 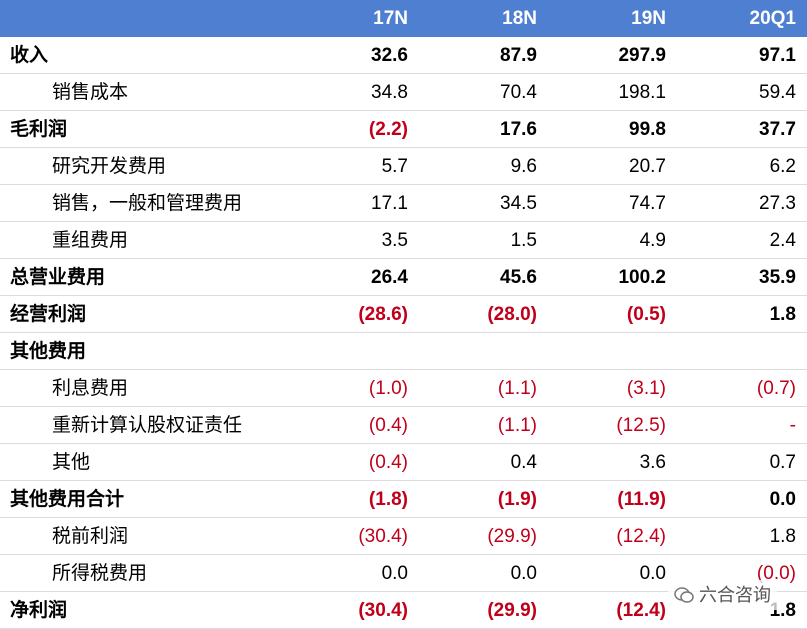 What do you see at coordinates (48, 314) in the screenshot?
I see `row-label: 经营利润` at bounding box center [48, 314].